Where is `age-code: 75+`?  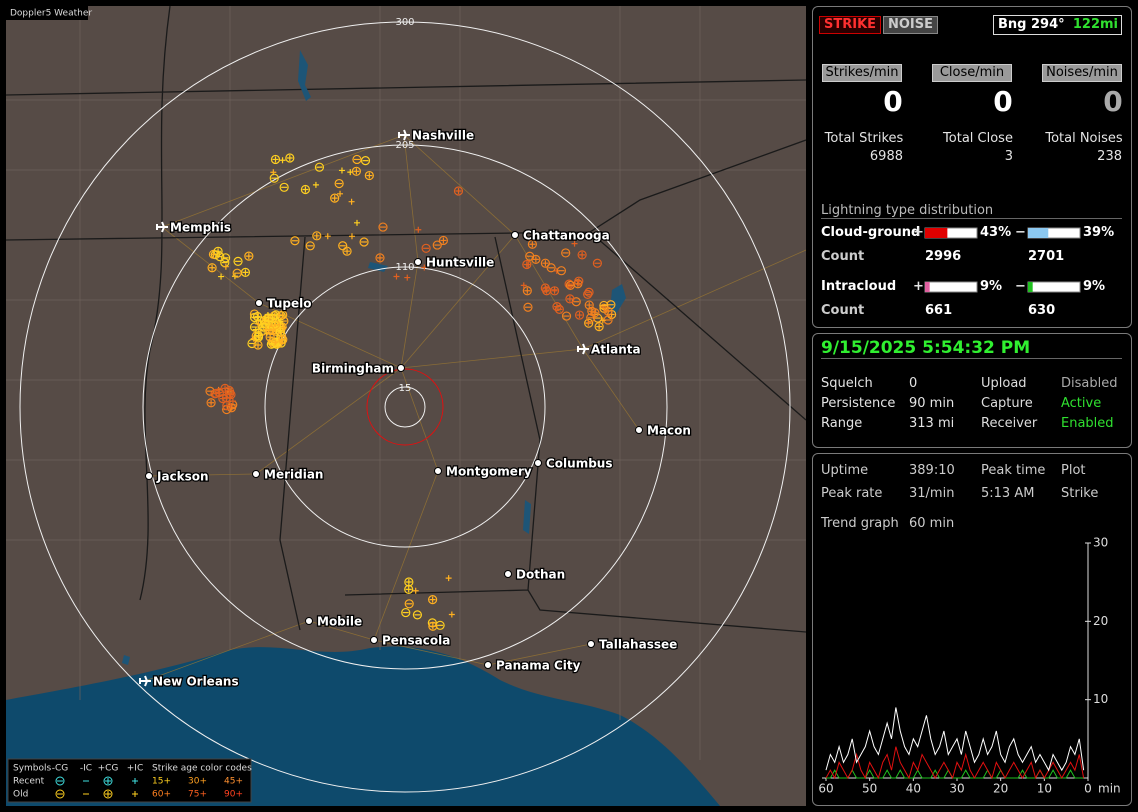
age-code: 75+ is located at coordinates (197, 795).